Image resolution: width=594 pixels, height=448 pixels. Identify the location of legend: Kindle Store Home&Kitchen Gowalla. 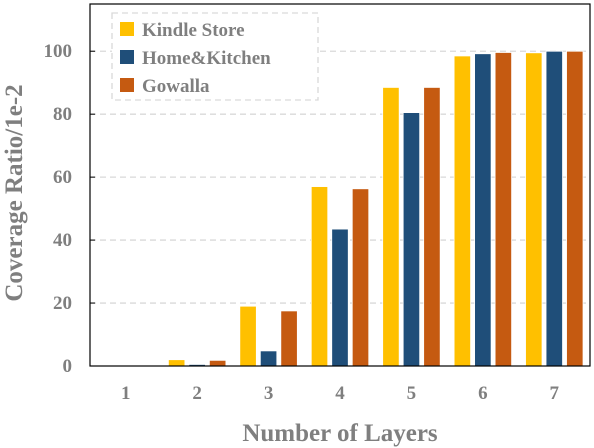
(215, 56).